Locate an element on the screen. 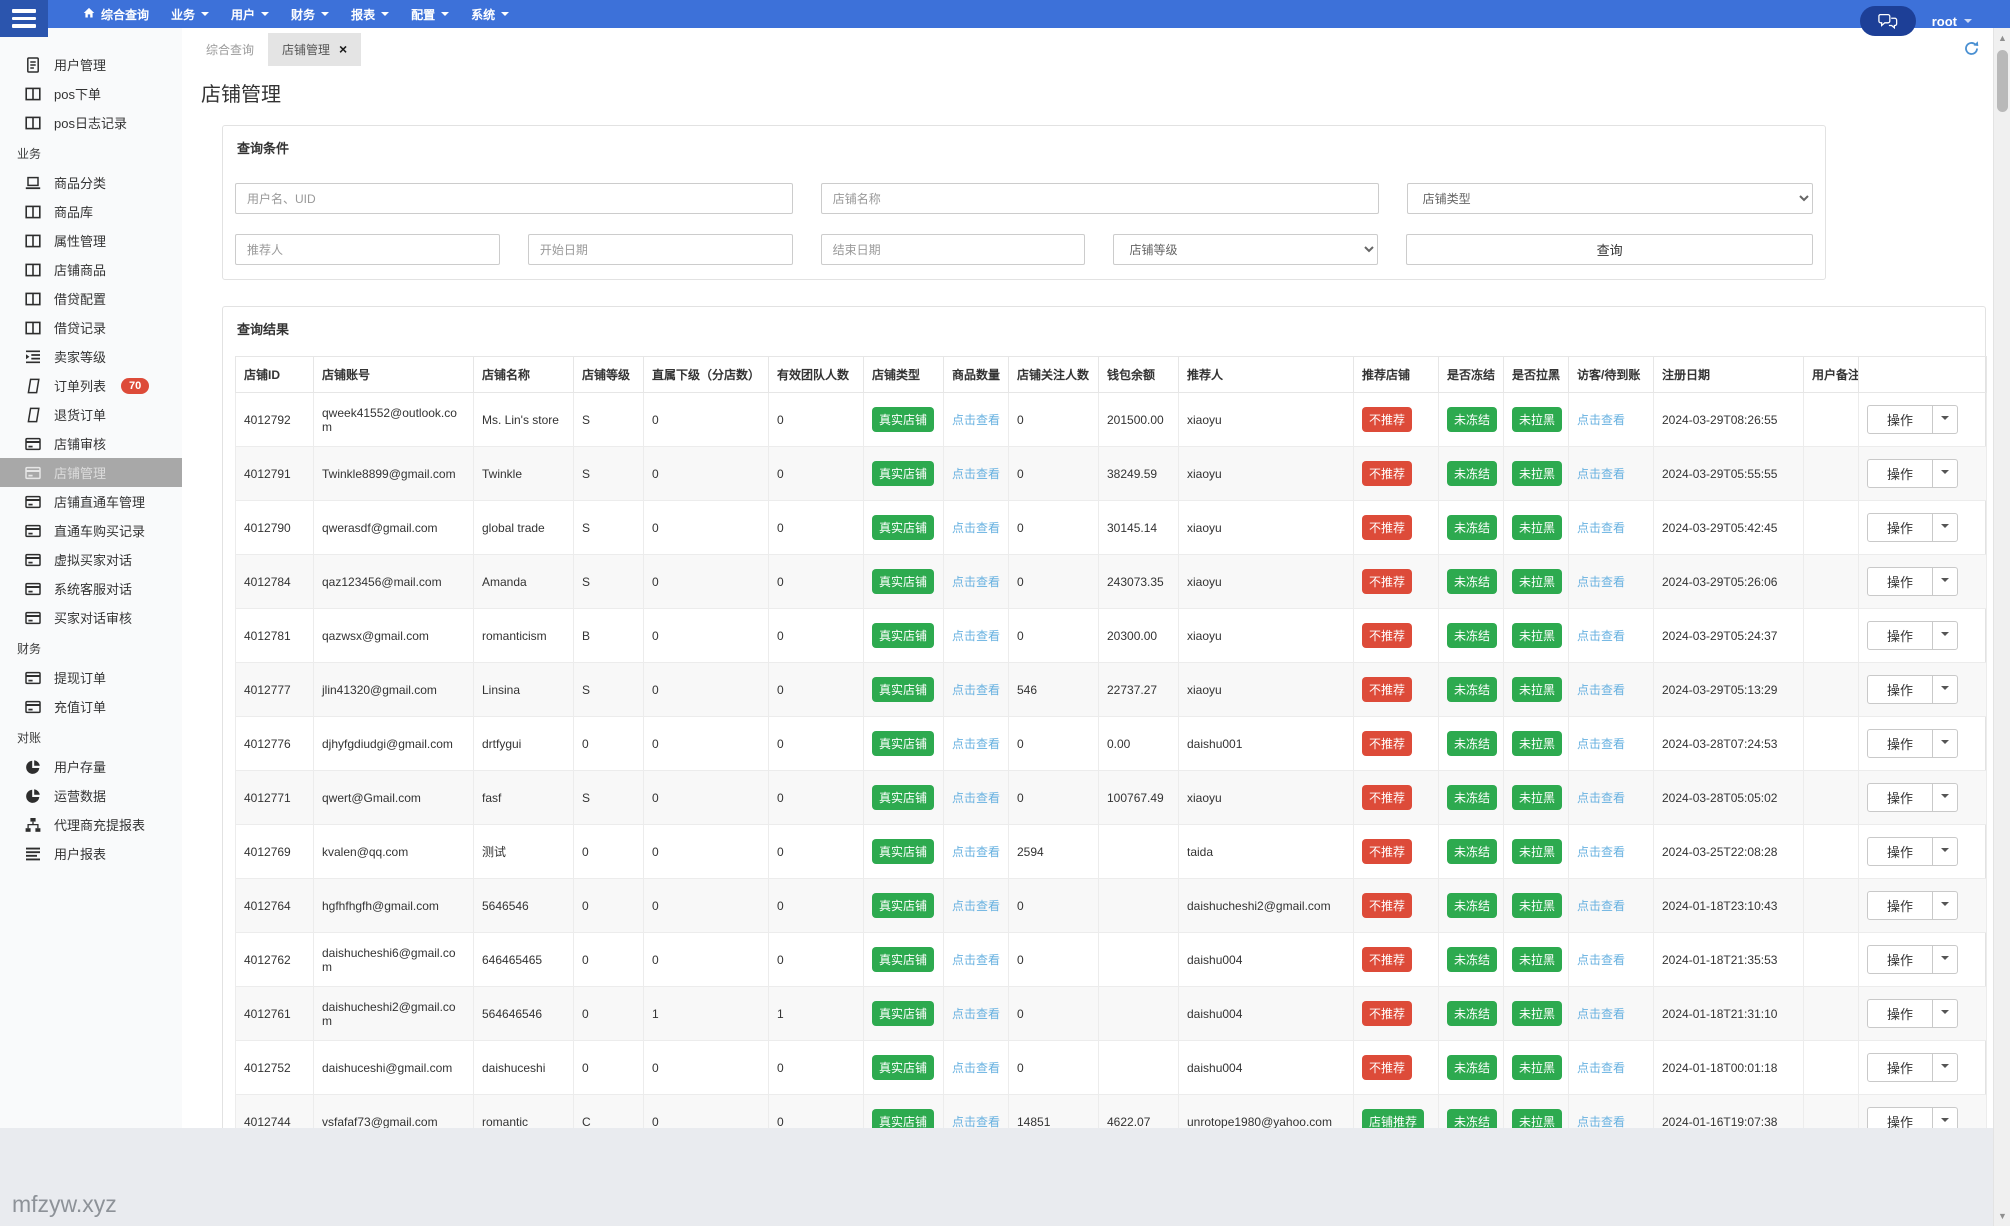  sidebar-item-订单列表: 订单列表 70 is located at coordinates (91, 385).